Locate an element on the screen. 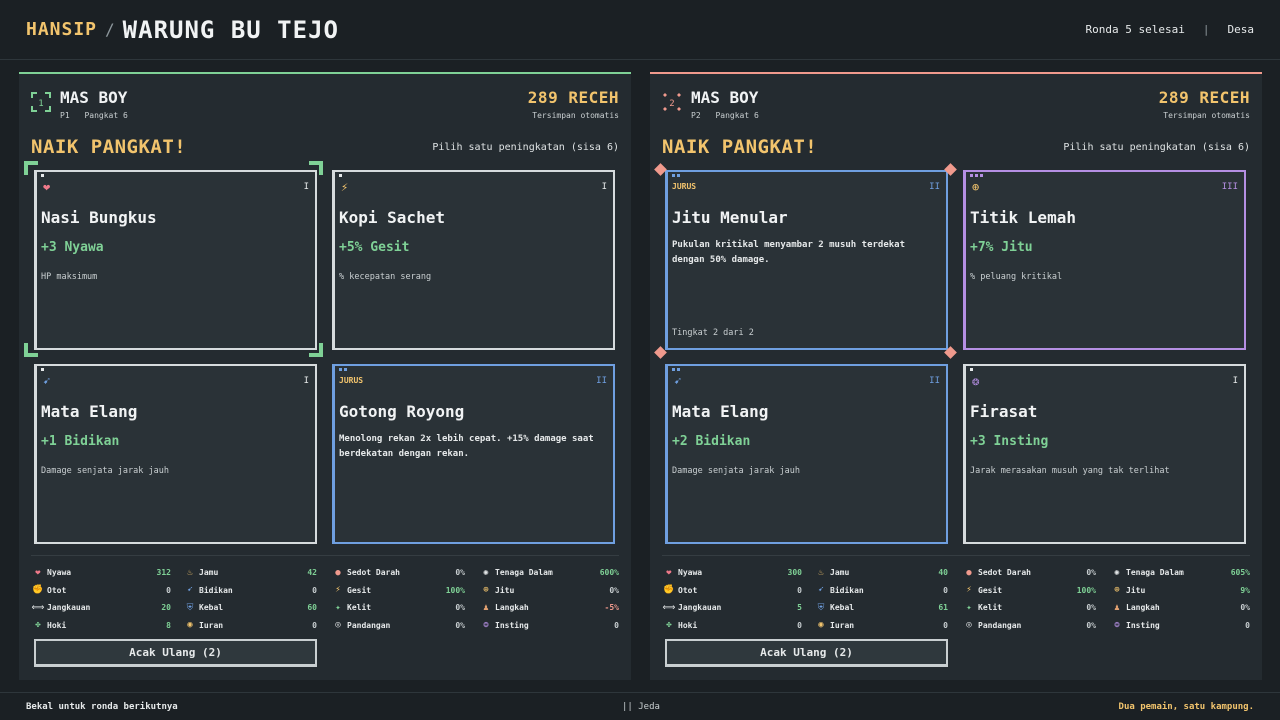  stat-value: 60 is located at coordinates (312, 608).